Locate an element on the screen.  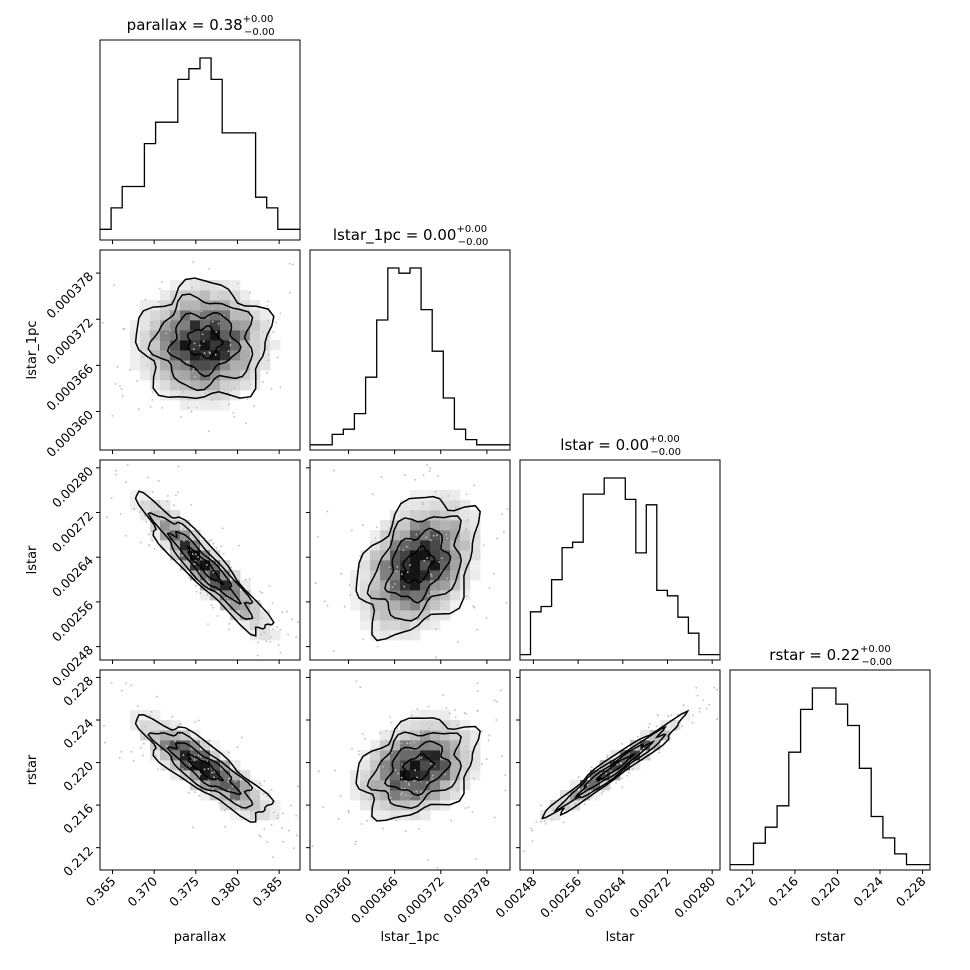
contour-lines is located at coordinates (615, 764).